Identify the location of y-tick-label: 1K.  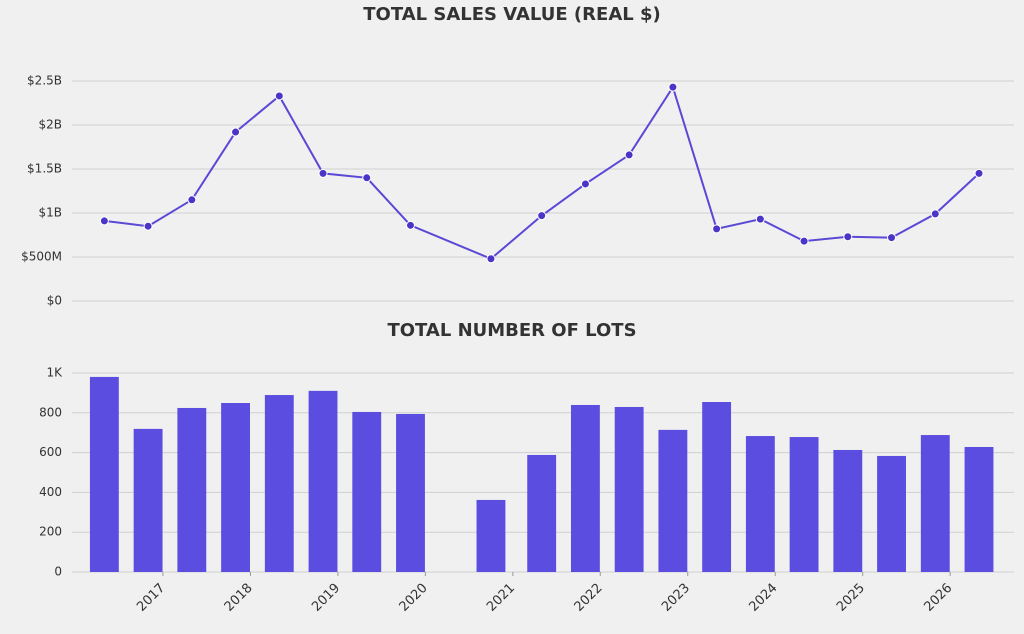
(54, 372).